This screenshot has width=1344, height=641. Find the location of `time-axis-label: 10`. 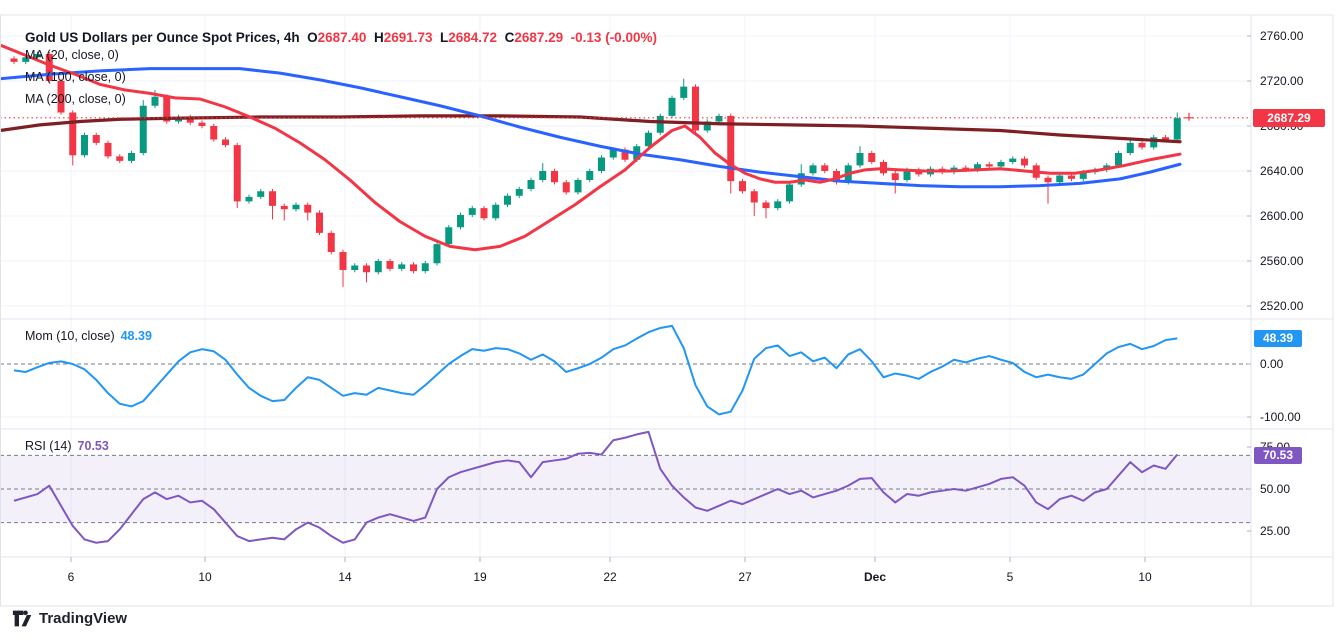

time-axis-label: 10 is located at coordinates (1145, 577).